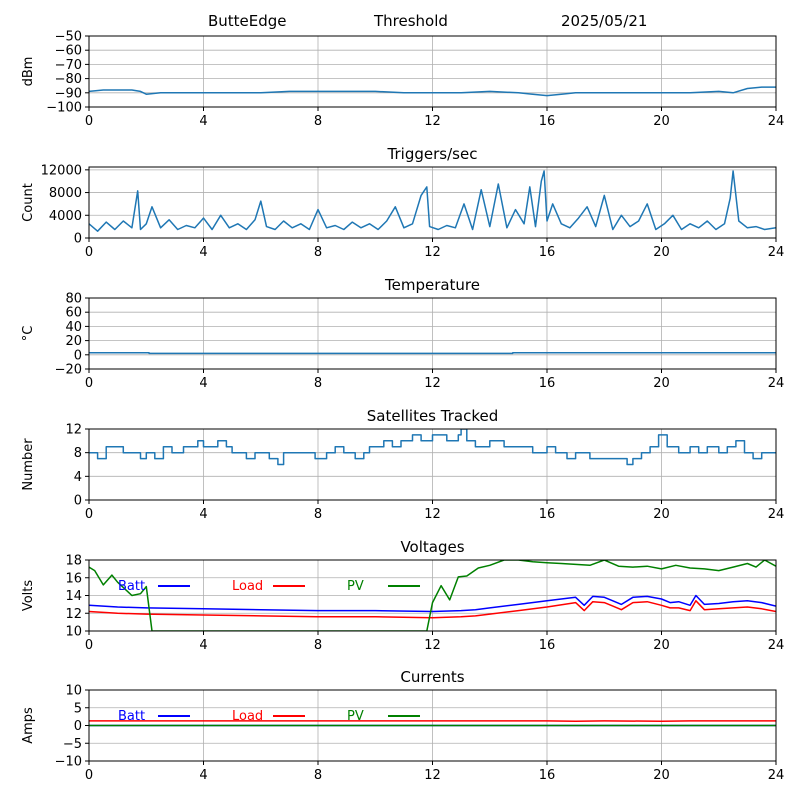  What do you see at coordinates (68, 370) in the screenshot?
I see `y-tick-label: −20` at bounding box center [68, 370].